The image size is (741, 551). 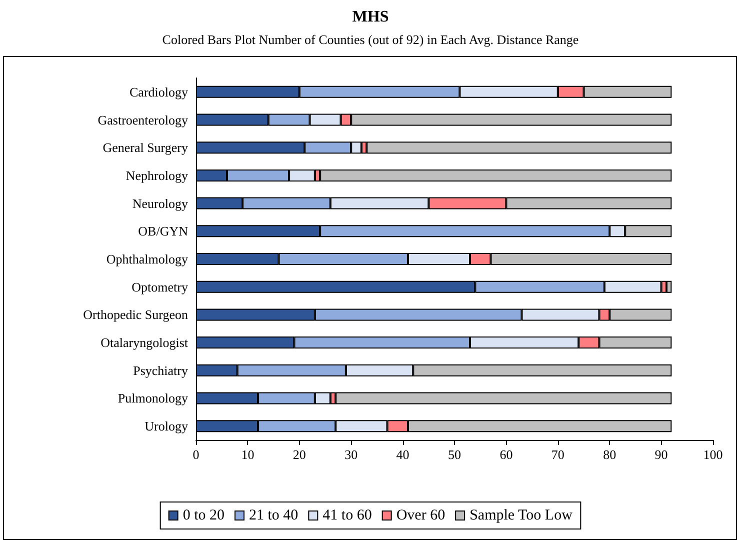 I want to click on legend-label: Sample Too Low, so click(x=521, y=516).